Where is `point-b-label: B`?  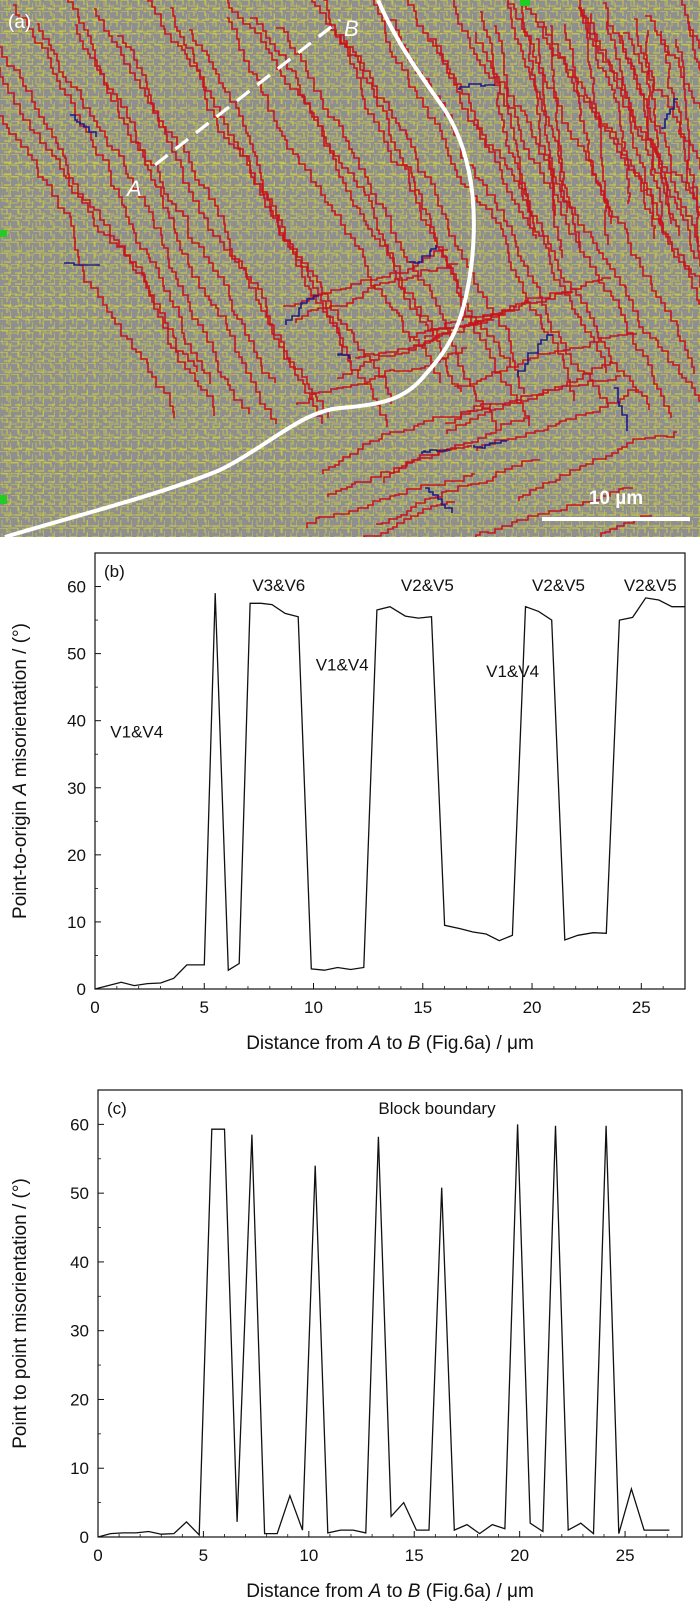
point-b-label: B is located at coordinates (351, 28).